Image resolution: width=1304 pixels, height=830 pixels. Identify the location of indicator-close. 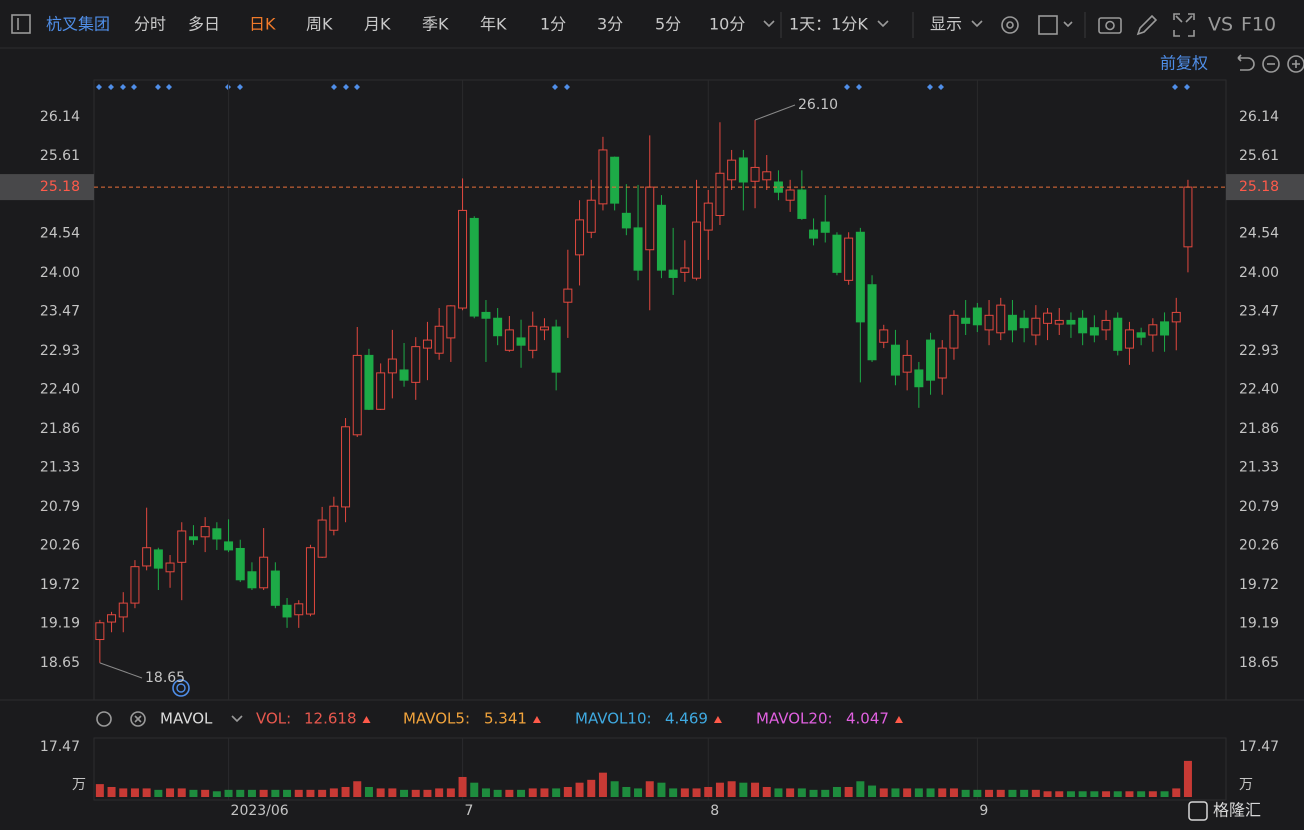
(138, 719).